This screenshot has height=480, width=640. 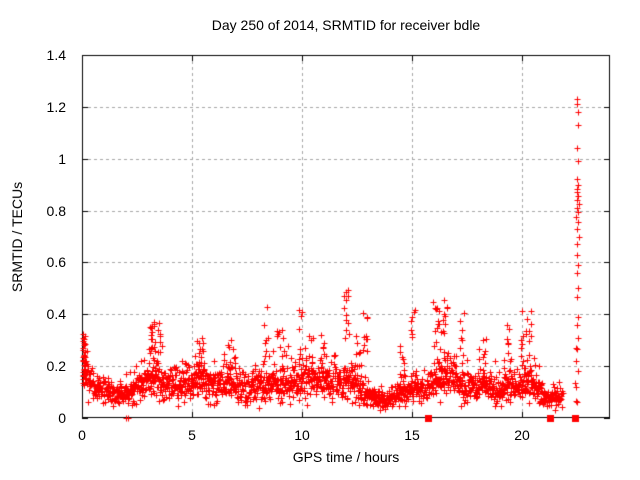 What do you see at coordinates (412, 435) in the screenshot?
I see `x-tick-label: 15` at bounding box center [412, 435].